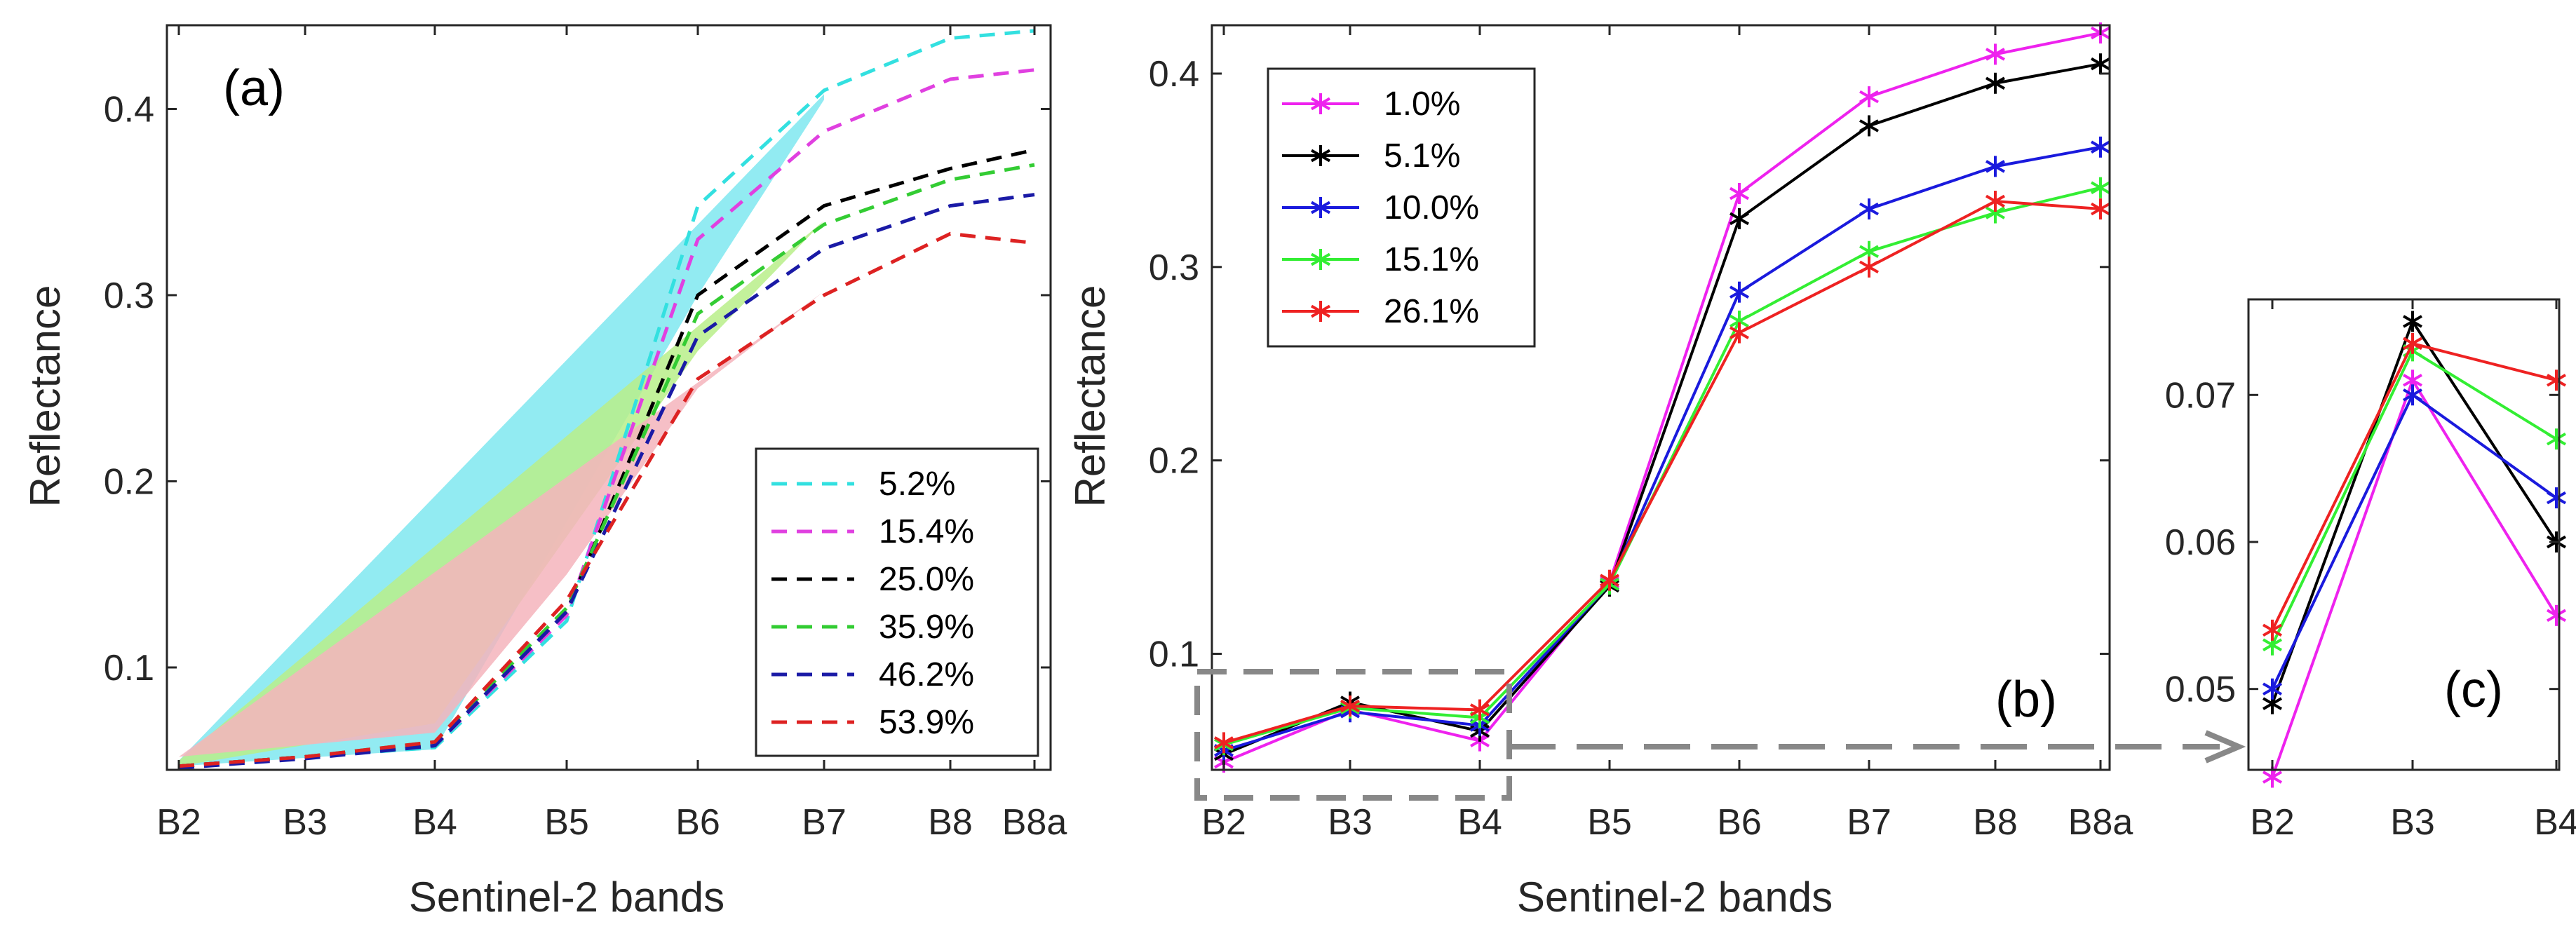 This screenshot has width=2576, height=936. What do you see at coordinates (254, 88) in the screenshot?
I see `a-panel-label: (a)` at bounding box center [254, 88].